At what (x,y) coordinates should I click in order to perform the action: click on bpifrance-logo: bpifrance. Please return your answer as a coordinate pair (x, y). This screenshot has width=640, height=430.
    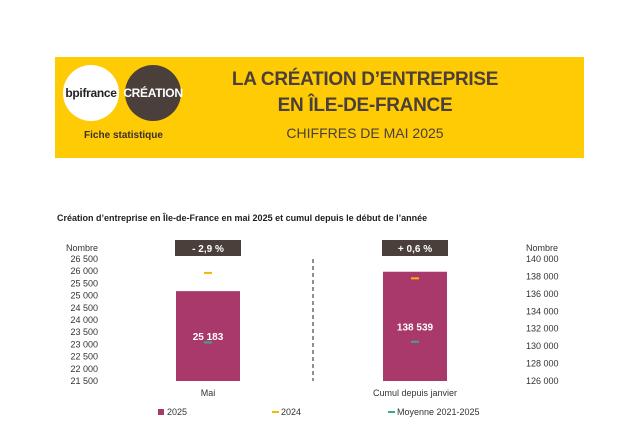
    Looking at the image, I should click on (91, 93).